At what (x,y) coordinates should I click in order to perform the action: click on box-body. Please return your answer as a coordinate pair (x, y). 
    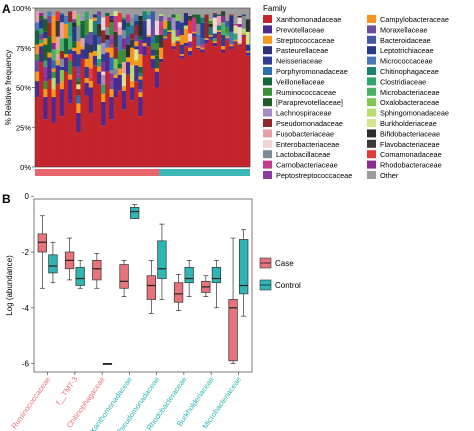
    Looking at the image, I should click on (42, 243).